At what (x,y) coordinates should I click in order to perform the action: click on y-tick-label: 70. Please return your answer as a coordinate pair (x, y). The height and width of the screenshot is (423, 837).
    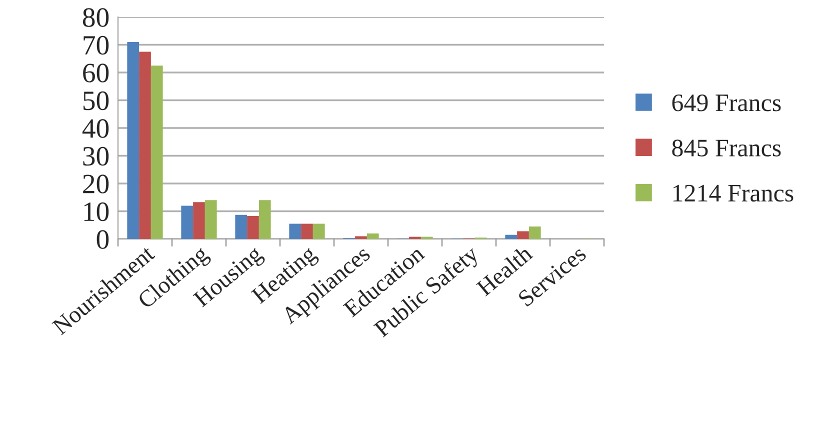
    Looking at the image, I should click on (96, 45).